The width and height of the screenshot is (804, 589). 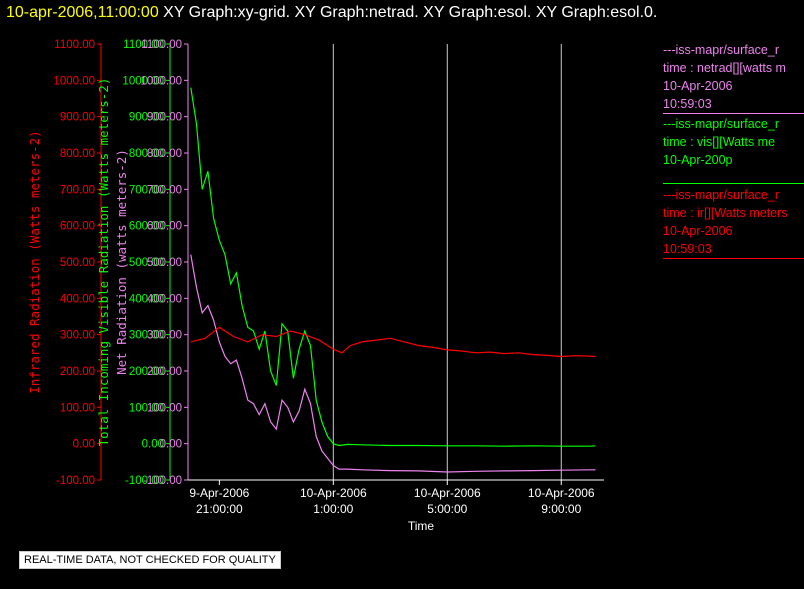 What do you see at coordinates (698, 231) in the screenshot?
I see `legend-ir-date: 10-Apr-2006` at bounding box center [698, 231].